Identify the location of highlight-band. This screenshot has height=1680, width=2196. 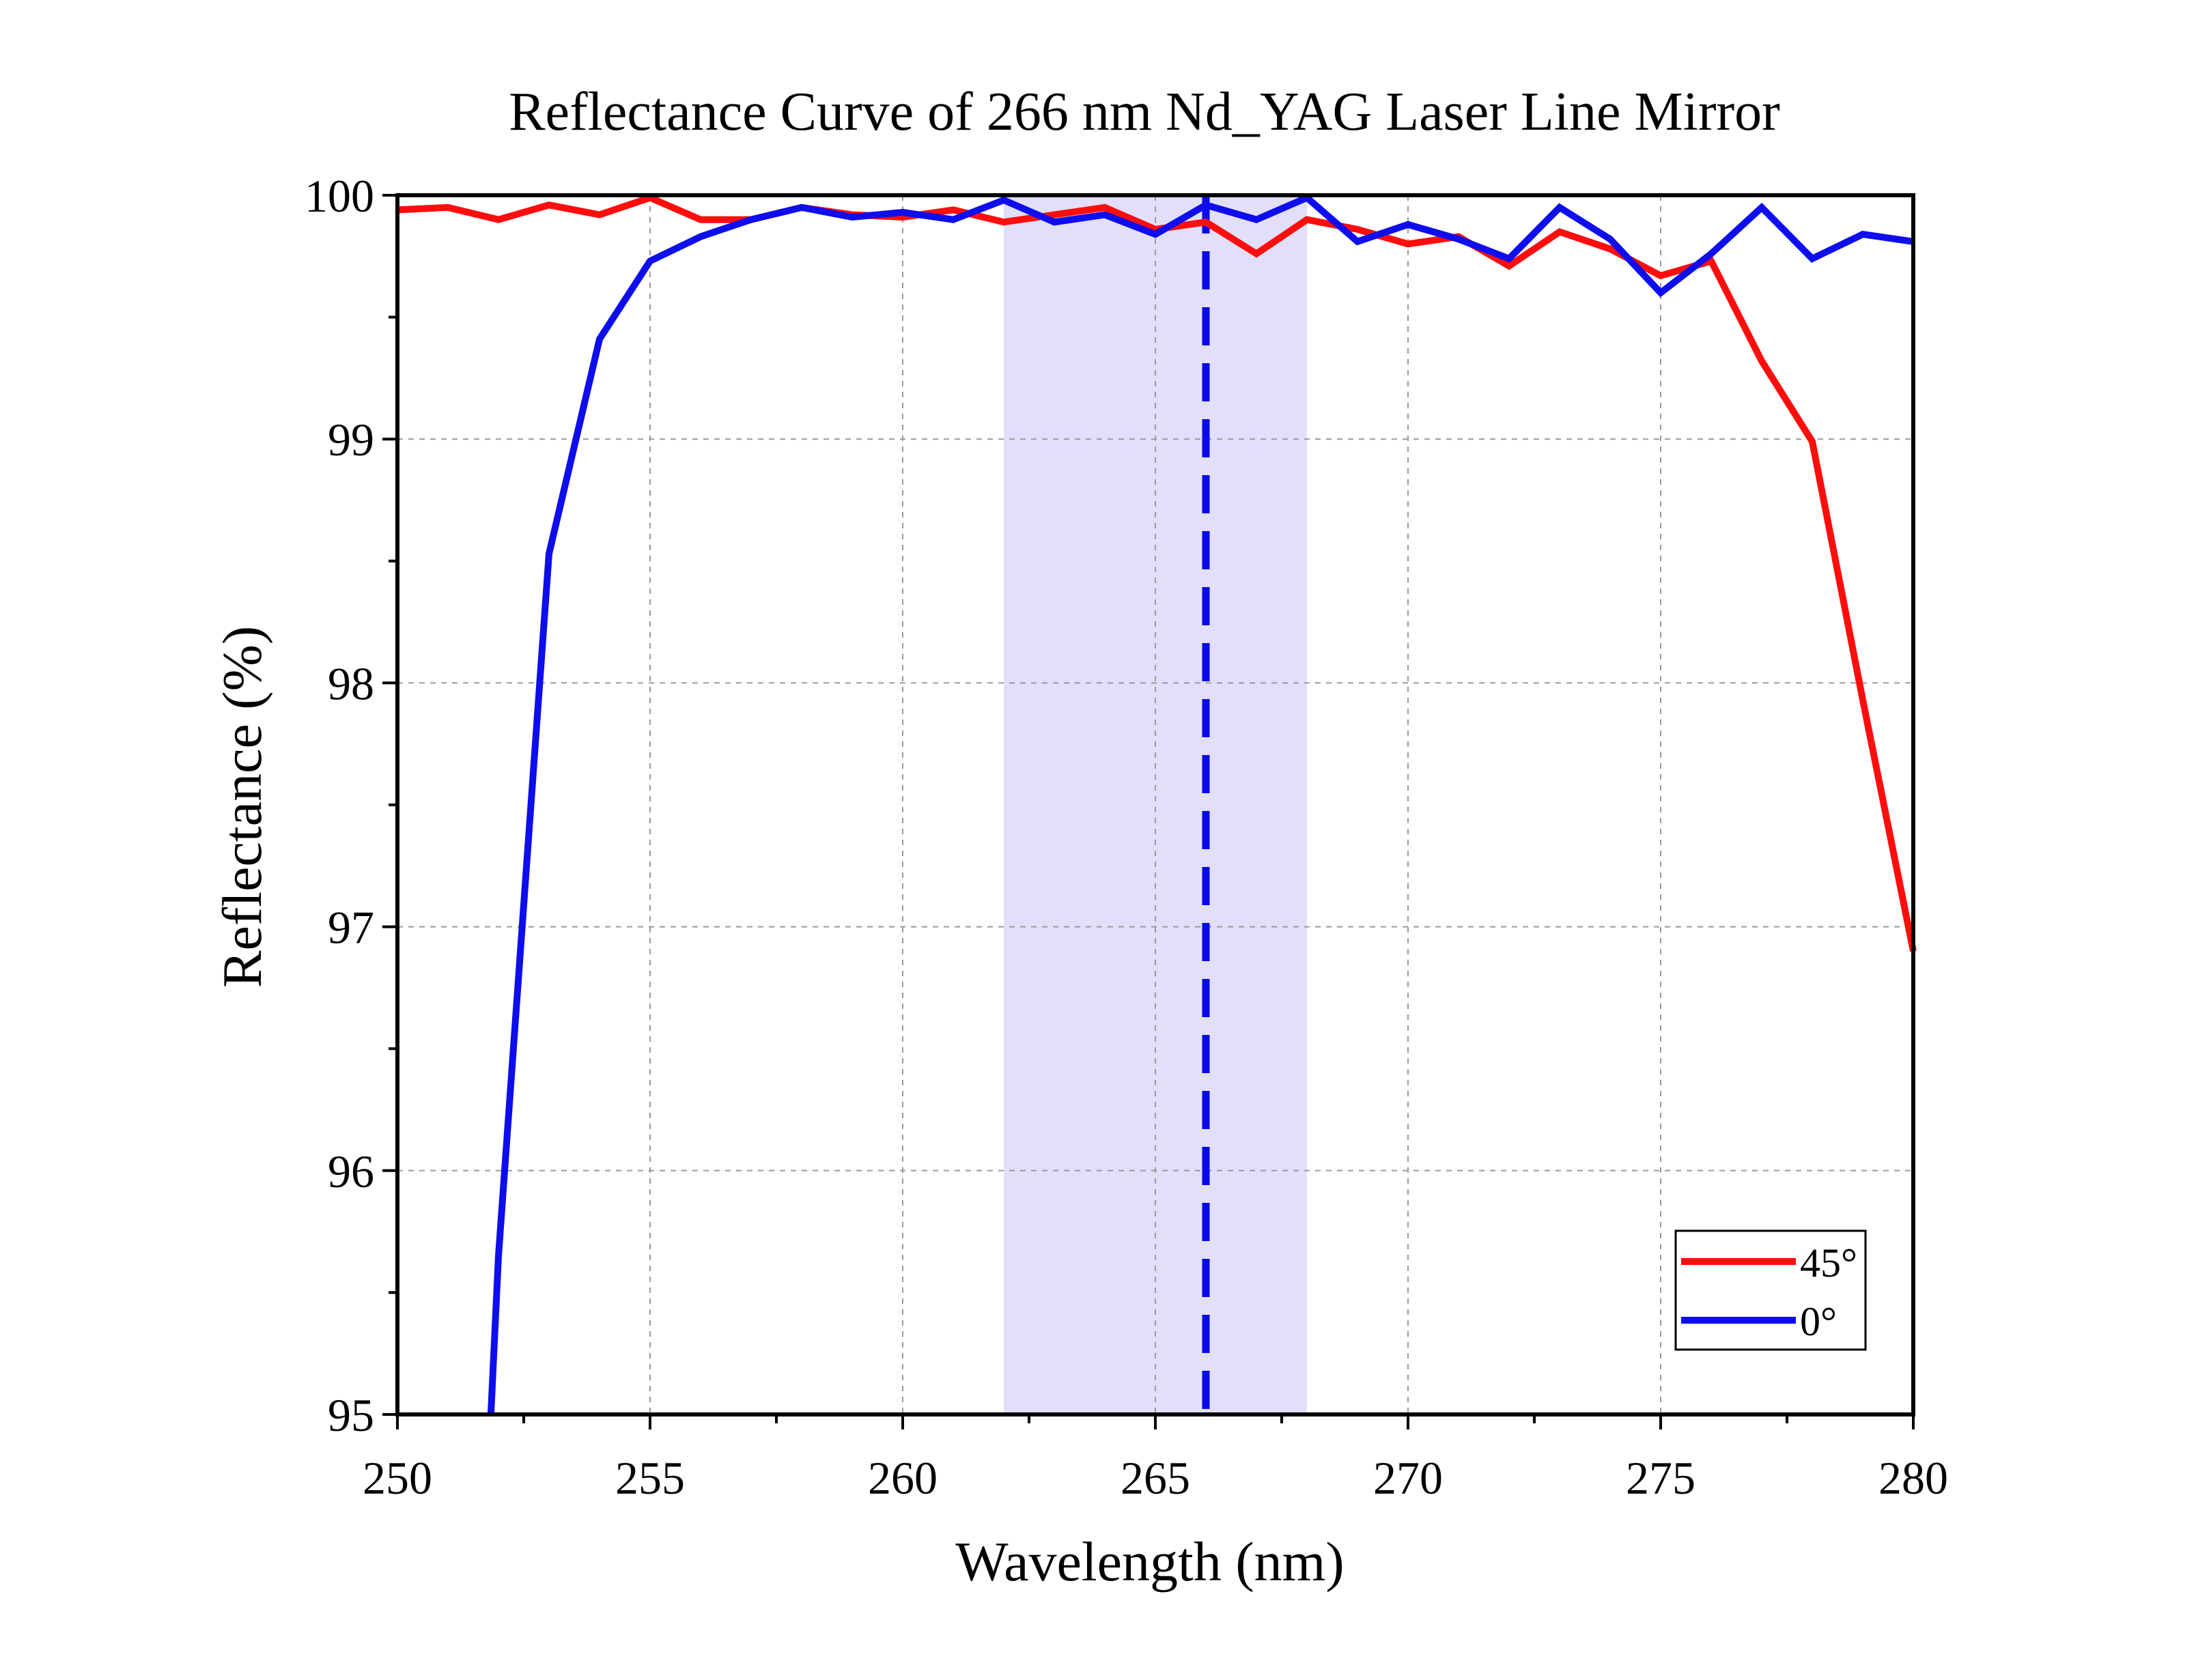
(1155, 804).